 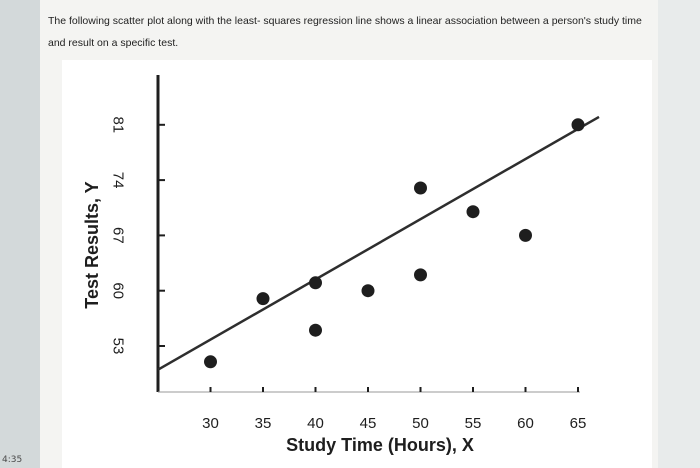 I want to click on x-tick-label: 45, so click(x=368, y=423).